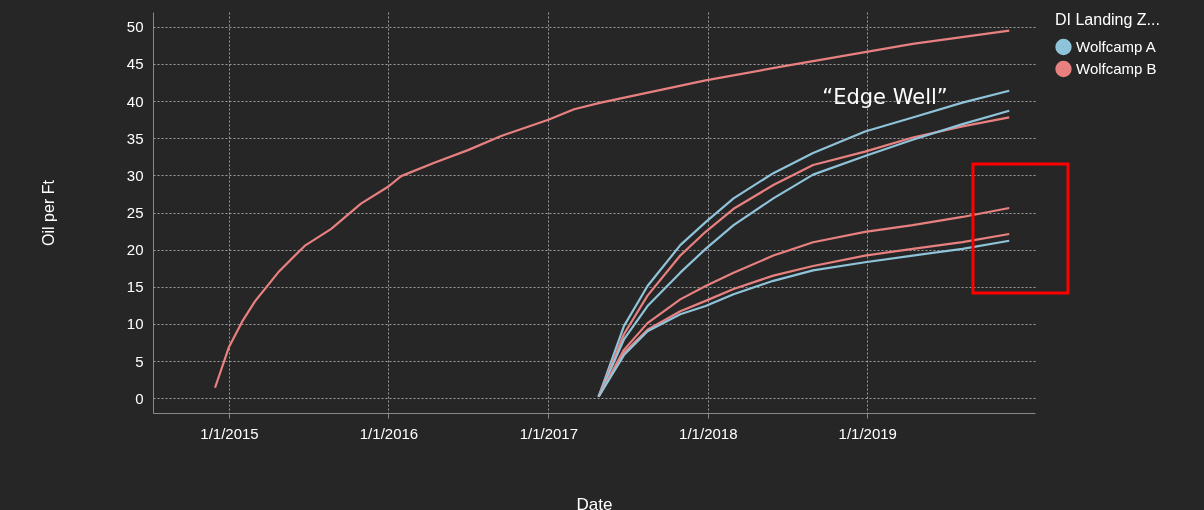 The image size is (1204, 510). What do you see at coordinates (135, 250) in the screenshot?
I see `y-tick-label: 20` at bounding box center [135, 250].